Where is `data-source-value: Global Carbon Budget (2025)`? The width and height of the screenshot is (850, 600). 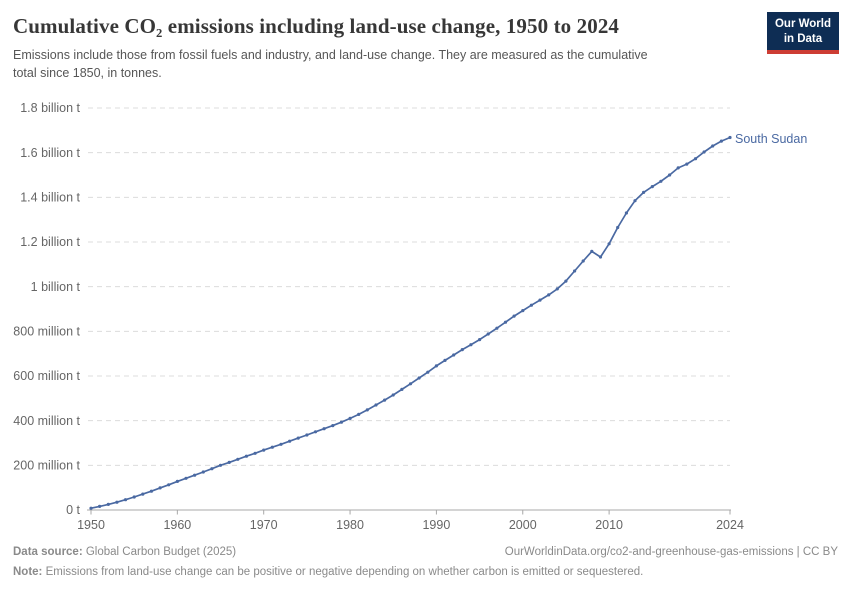
data-source-value: Global Carbon Budget (2025) is located at coordinates (159, 552).